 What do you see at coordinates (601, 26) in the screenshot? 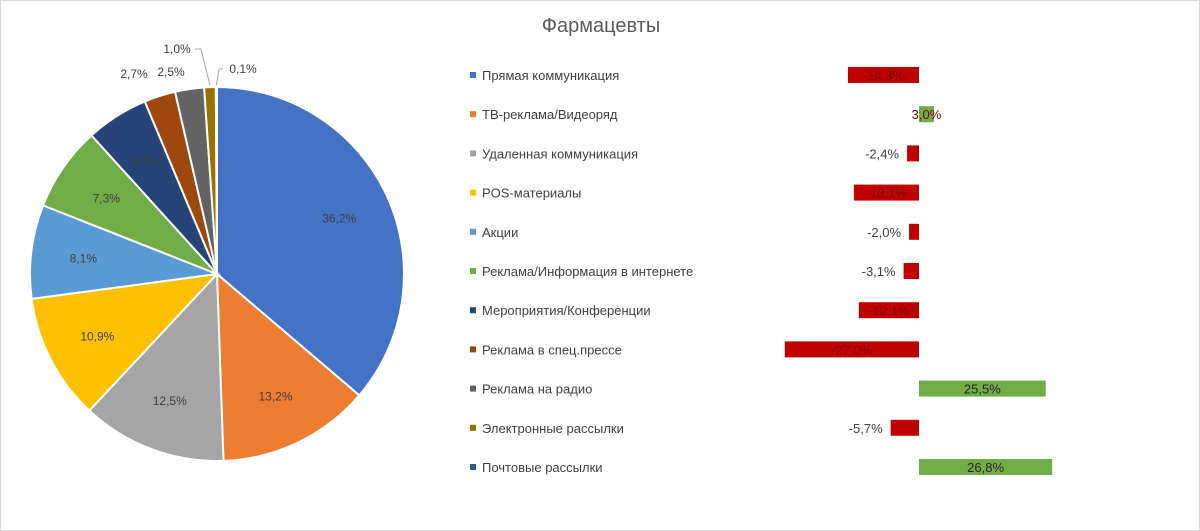
I see `chart-title: Фармацевты` at bounding box center [601, 26].